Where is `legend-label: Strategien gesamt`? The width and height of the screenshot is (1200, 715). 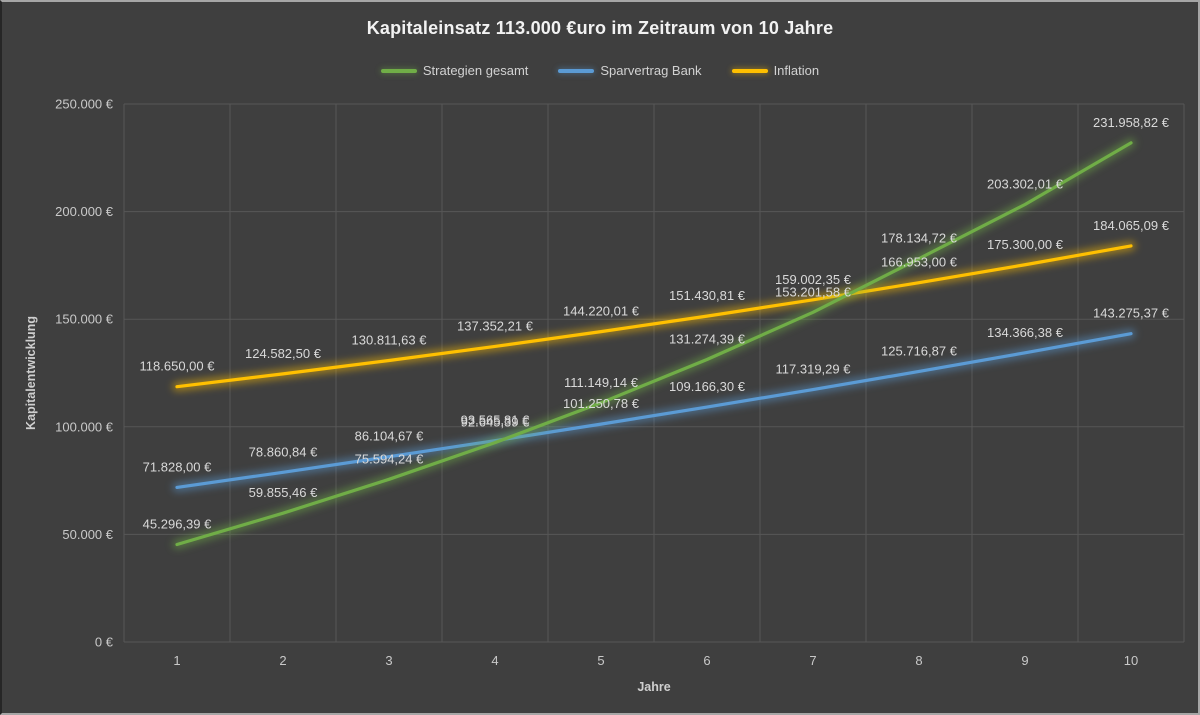 legend-label: Strategien gesamt is located at coordinates (475, 70).